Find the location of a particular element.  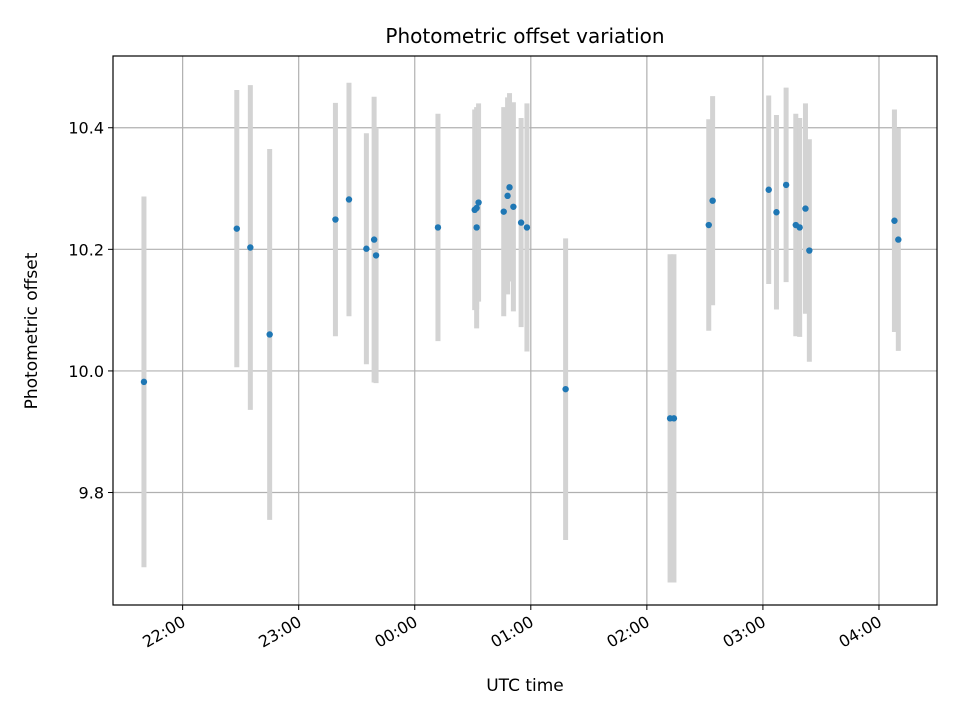

x-tick-label: 04:00 is located at coordinates (860, 632).